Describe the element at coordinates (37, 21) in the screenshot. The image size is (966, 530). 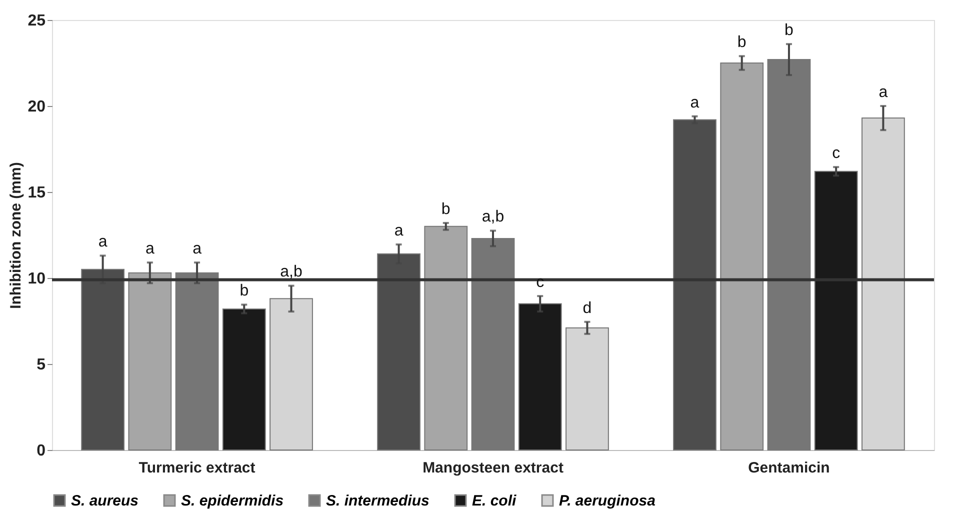
I see `y-tick-label: 25` at that location.